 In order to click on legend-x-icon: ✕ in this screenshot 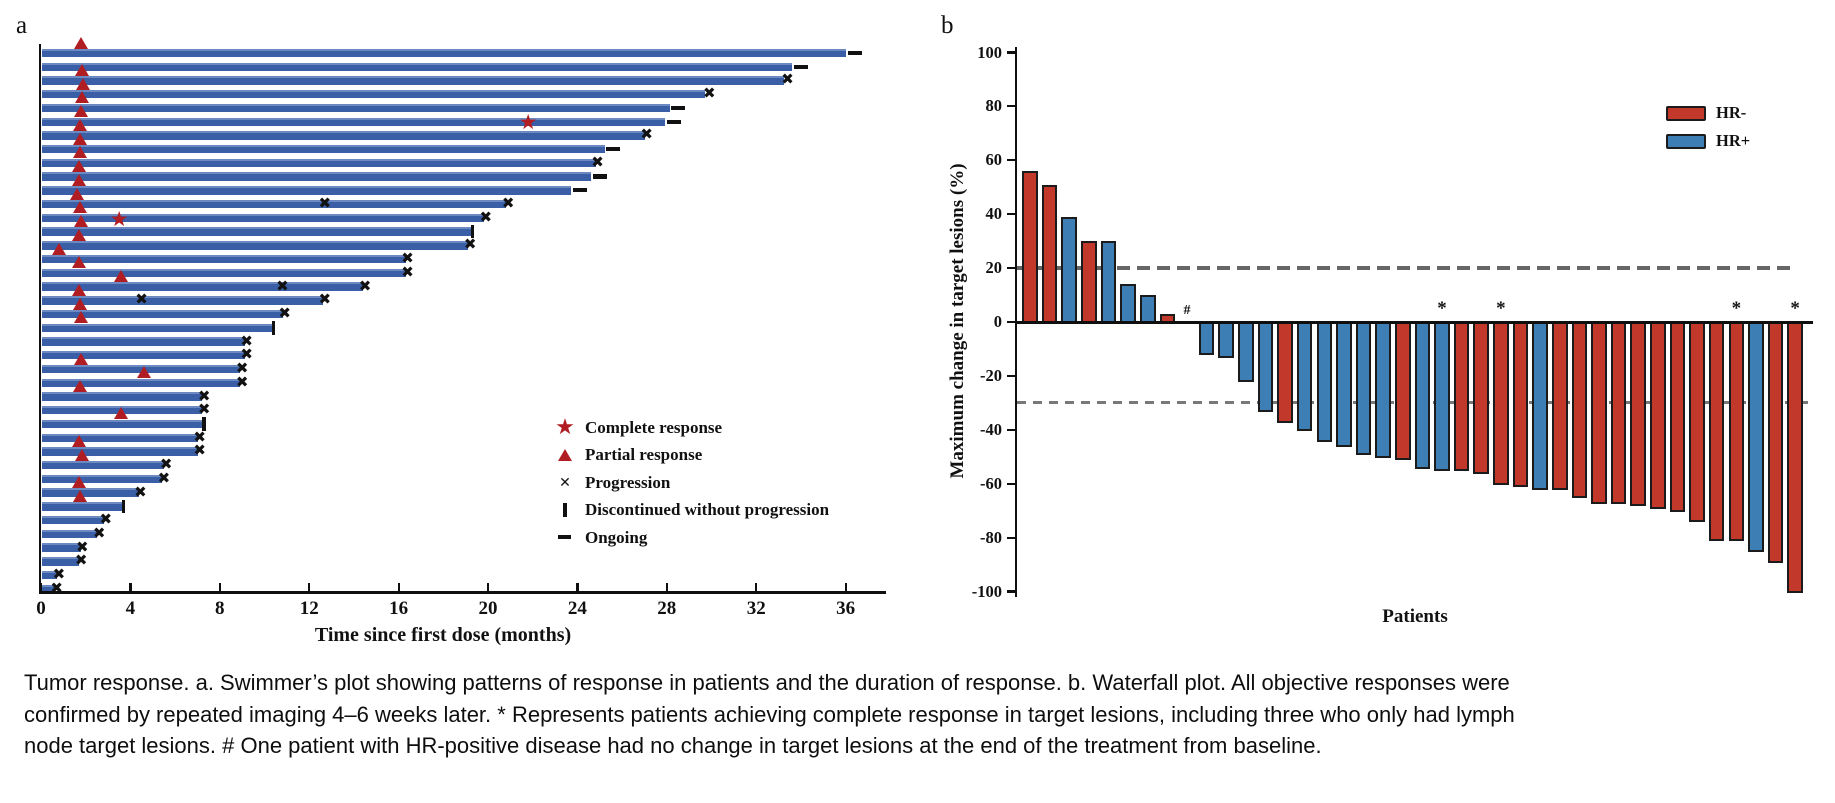, I will do `click(565, 482)`.